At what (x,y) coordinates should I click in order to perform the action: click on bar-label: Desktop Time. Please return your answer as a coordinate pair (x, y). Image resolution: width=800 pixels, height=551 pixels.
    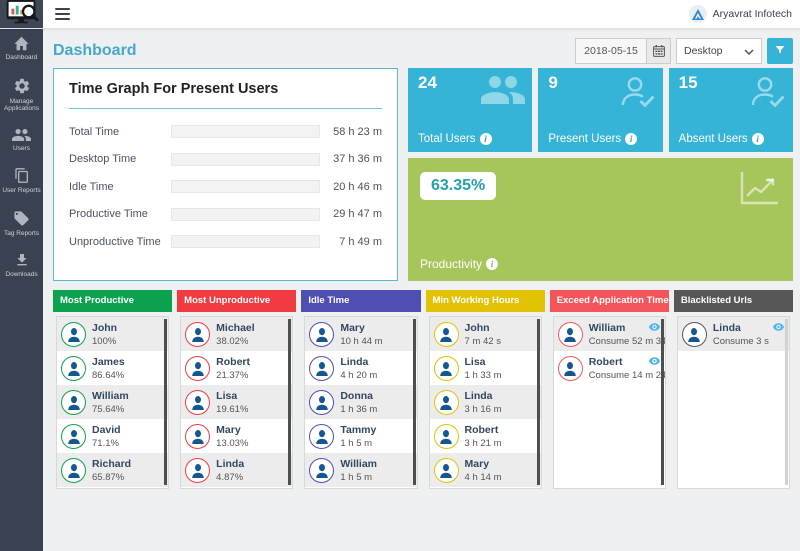
    Looking at the image, I should click on (103, 159).